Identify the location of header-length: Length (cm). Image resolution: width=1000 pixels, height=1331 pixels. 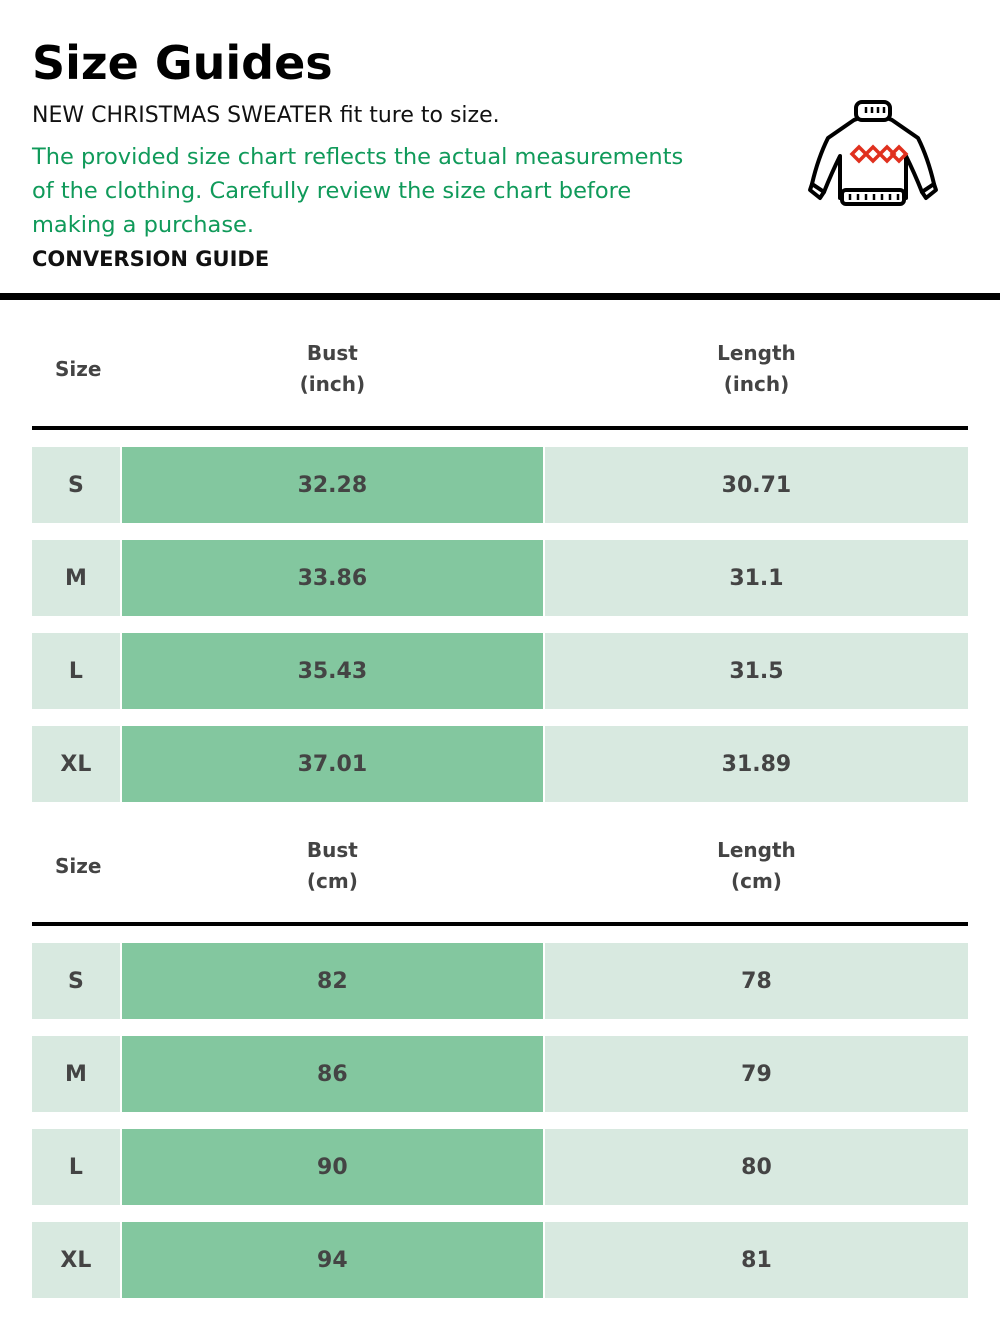
(756, 865).